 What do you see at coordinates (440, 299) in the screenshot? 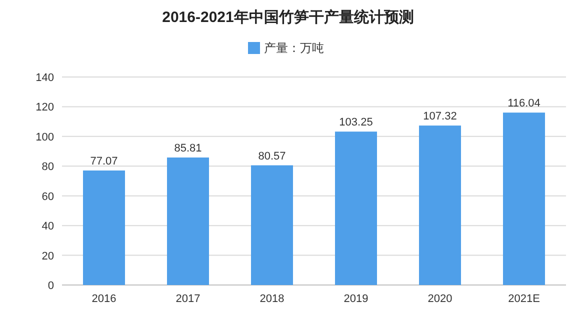
I see `xtick: 2020` at bounding box center [440, 299].